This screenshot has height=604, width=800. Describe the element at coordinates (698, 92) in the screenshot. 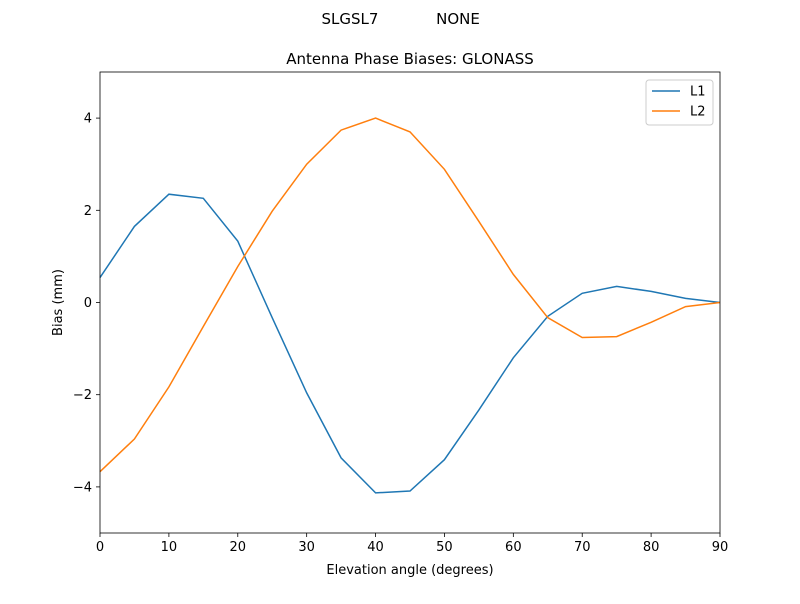

I see `legend-label-L1: L1` at that location.